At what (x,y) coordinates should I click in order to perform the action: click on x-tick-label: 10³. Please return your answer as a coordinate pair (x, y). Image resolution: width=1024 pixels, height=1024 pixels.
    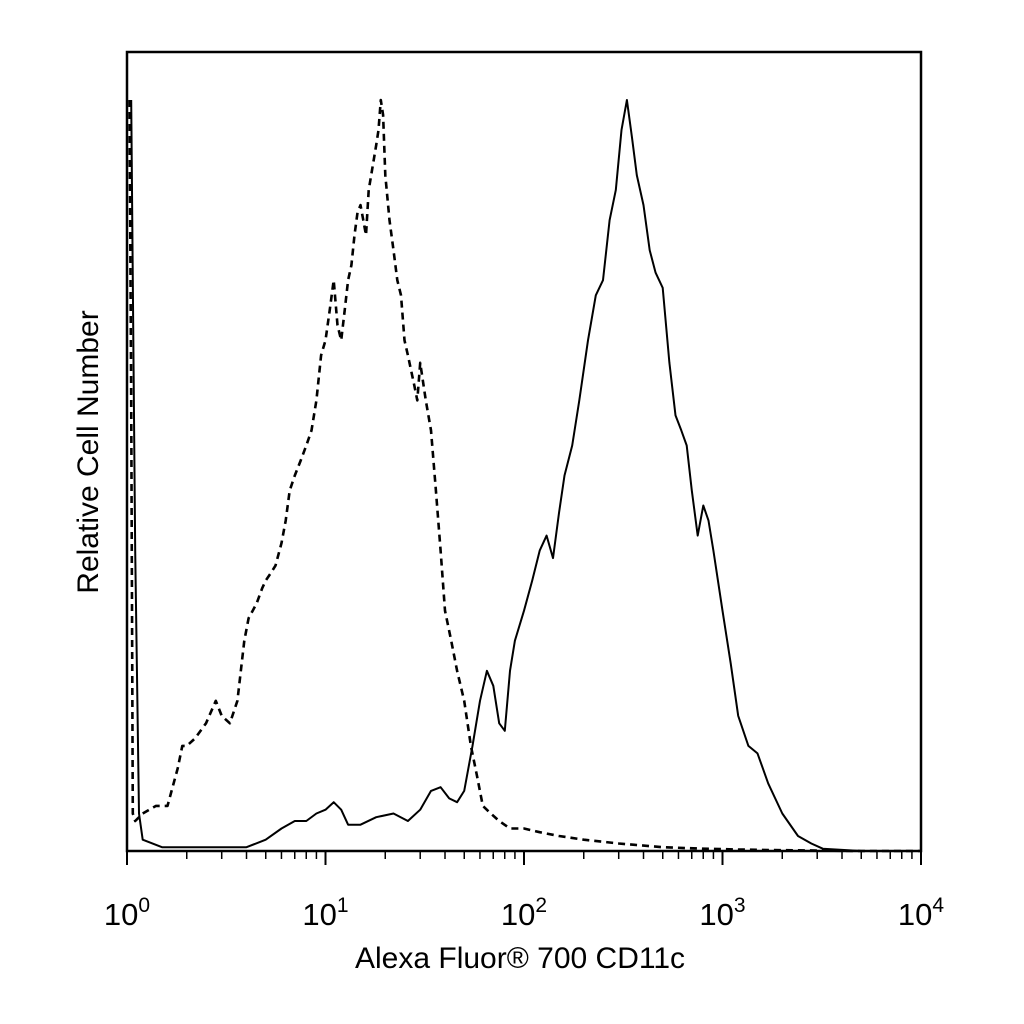
    Looking at the image, I should click on (722, 913).